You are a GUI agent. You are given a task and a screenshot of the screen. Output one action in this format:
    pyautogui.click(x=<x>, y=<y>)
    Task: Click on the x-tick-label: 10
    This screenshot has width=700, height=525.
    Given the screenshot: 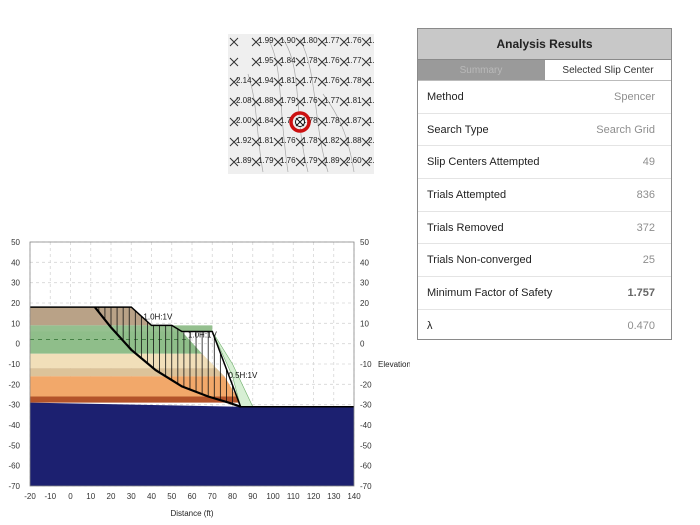 What is the action you would take?
    pyautogui.click(x=90, y=496)
    